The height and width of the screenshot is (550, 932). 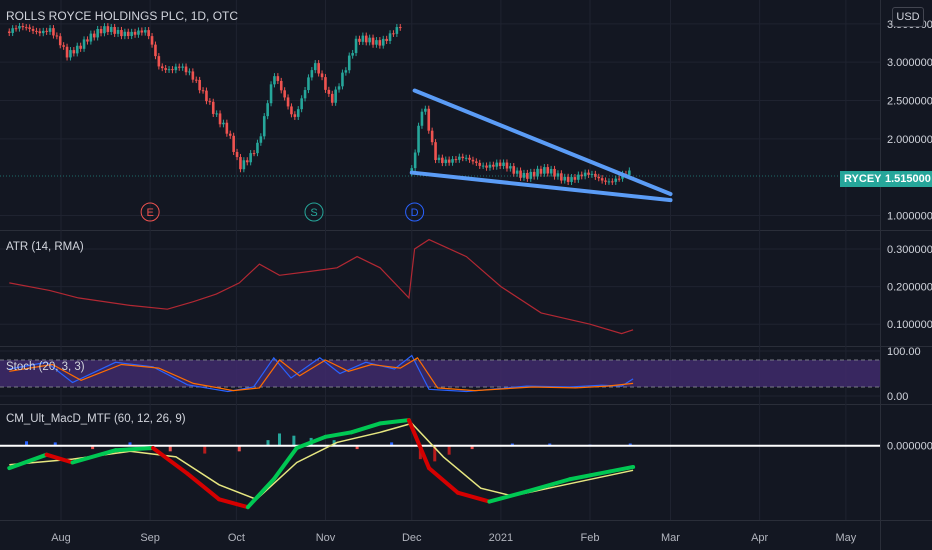 What do you see at coordinates (759, 538) in the screenshot?
I see `x-tick-label: Apr` at bounding box center [759, 538].